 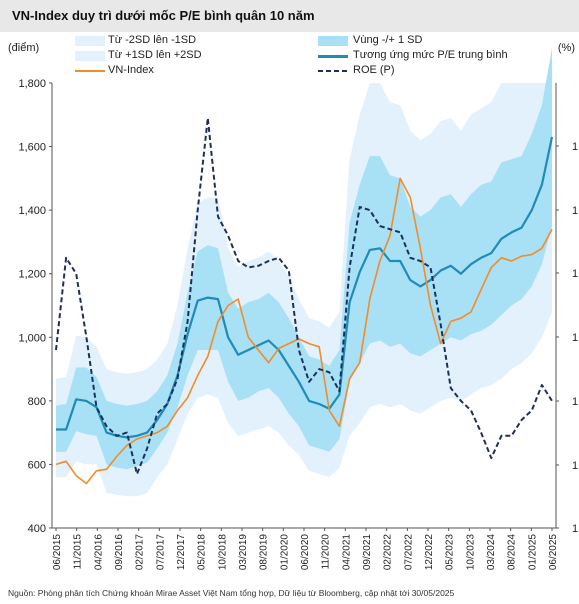 What do you see at coordinates (512, 552) in the screenshot?
I see `x-tick-label: 08/2024` at bounding box center [512, 552].